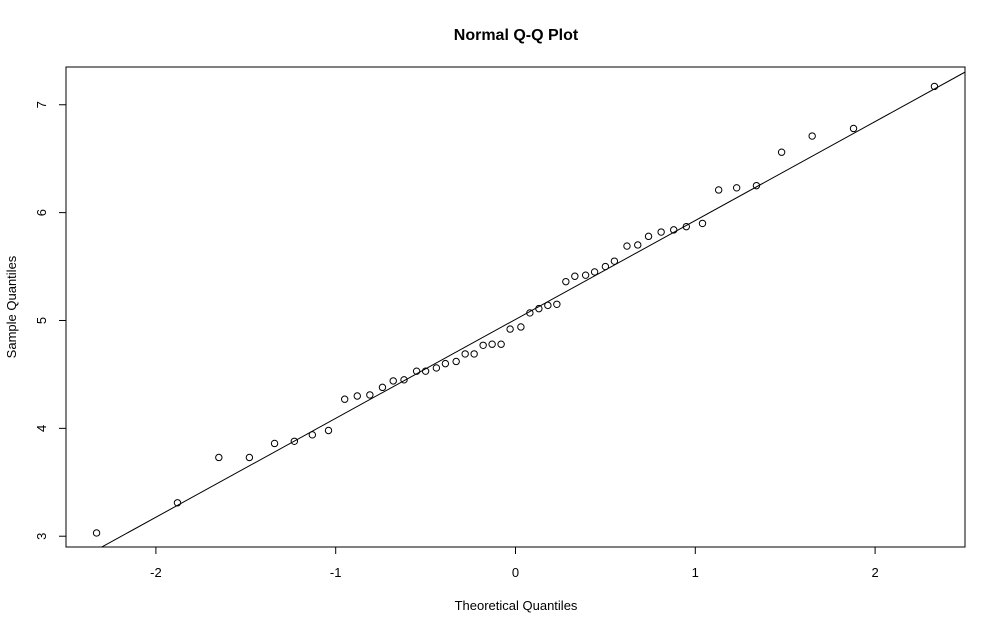  I want to click on x-tick-label: 1, so click(695, 572).